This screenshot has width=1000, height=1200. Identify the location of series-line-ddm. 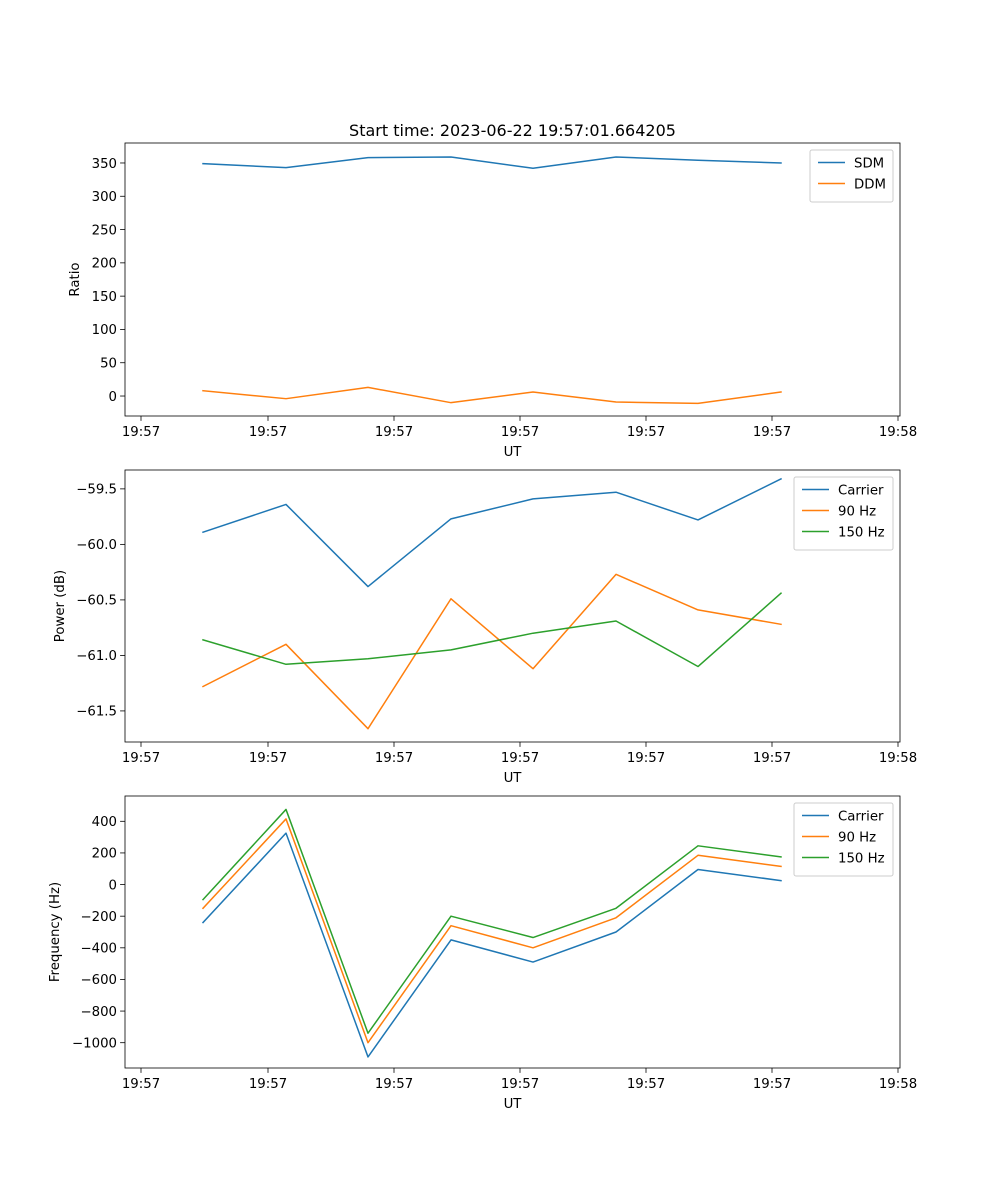
(492, 395).